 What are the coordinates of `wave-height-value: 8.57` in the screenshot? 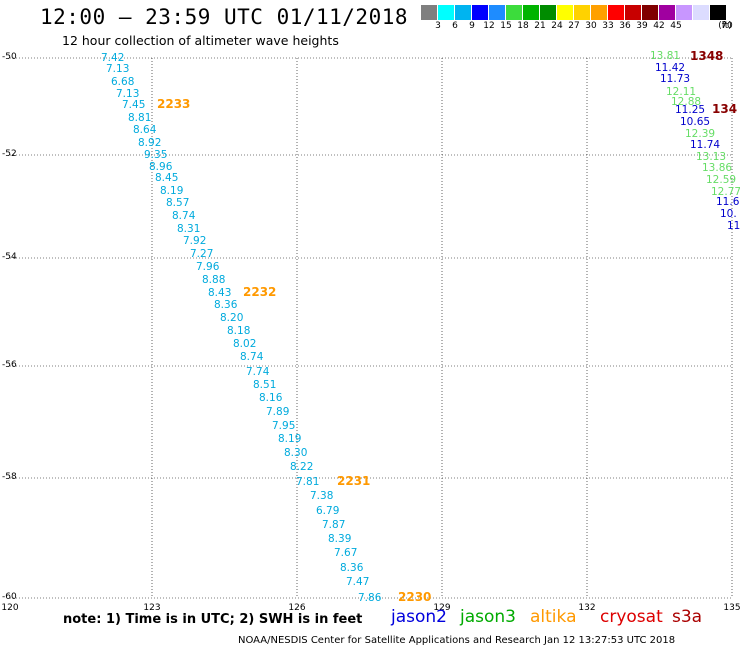 It's located at (178, 203).